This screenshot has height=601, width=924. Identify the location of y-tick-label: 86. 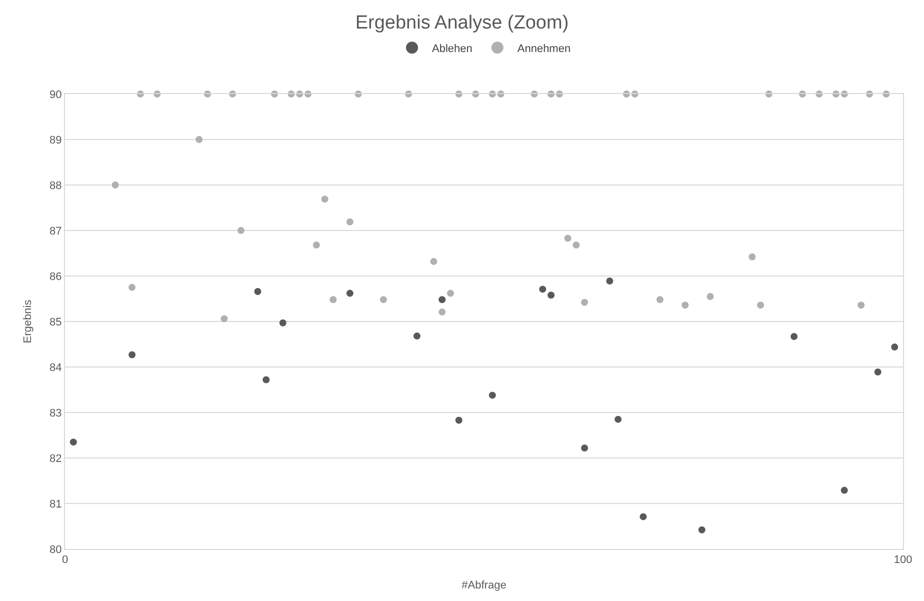
(56, 276).